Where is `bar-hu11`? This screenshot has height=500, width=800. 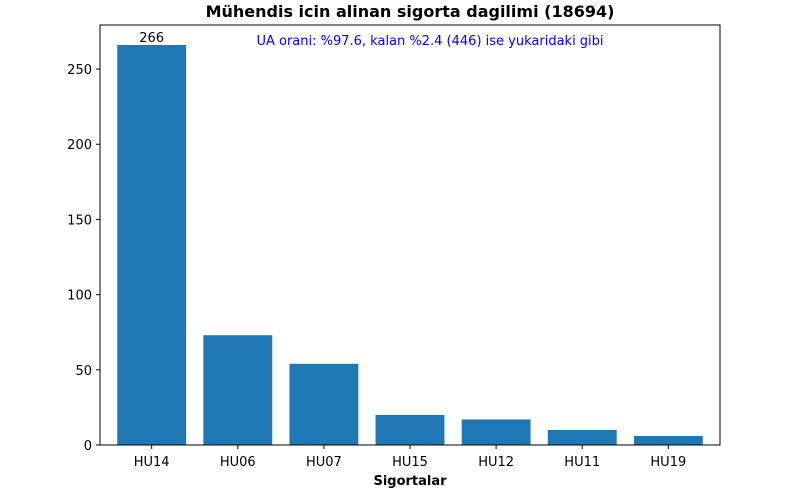
bar-hu11 is located at coordinates (582, 437).